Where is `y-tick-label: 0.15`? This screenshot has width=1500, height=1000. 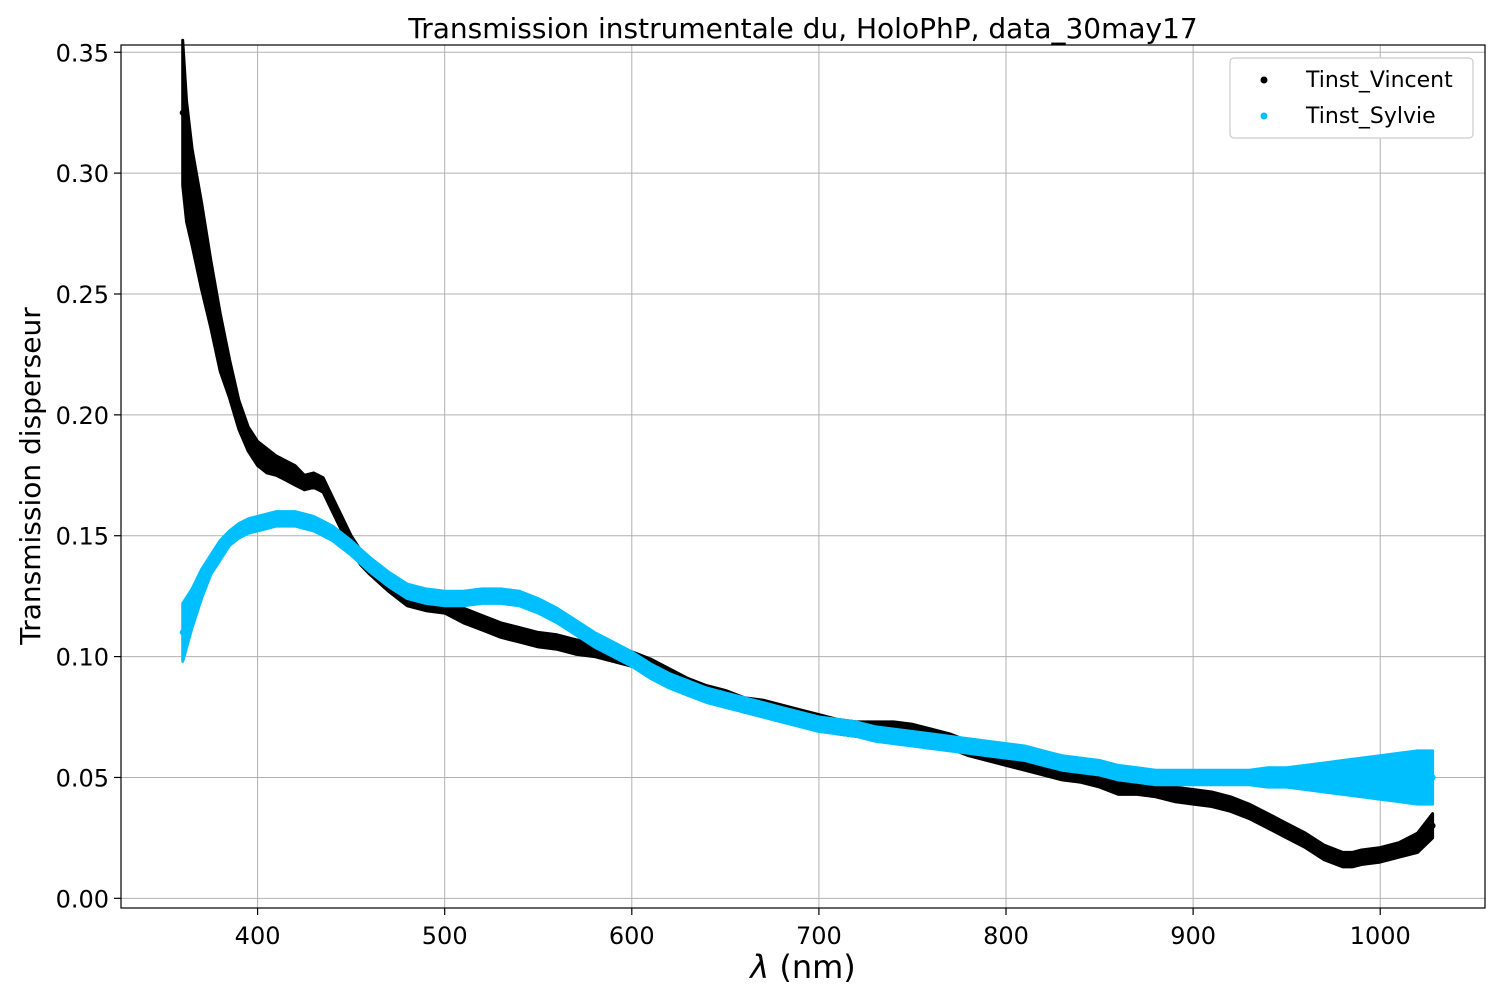 y-tick-label: 0.15 is located at coordinates (82, 537).